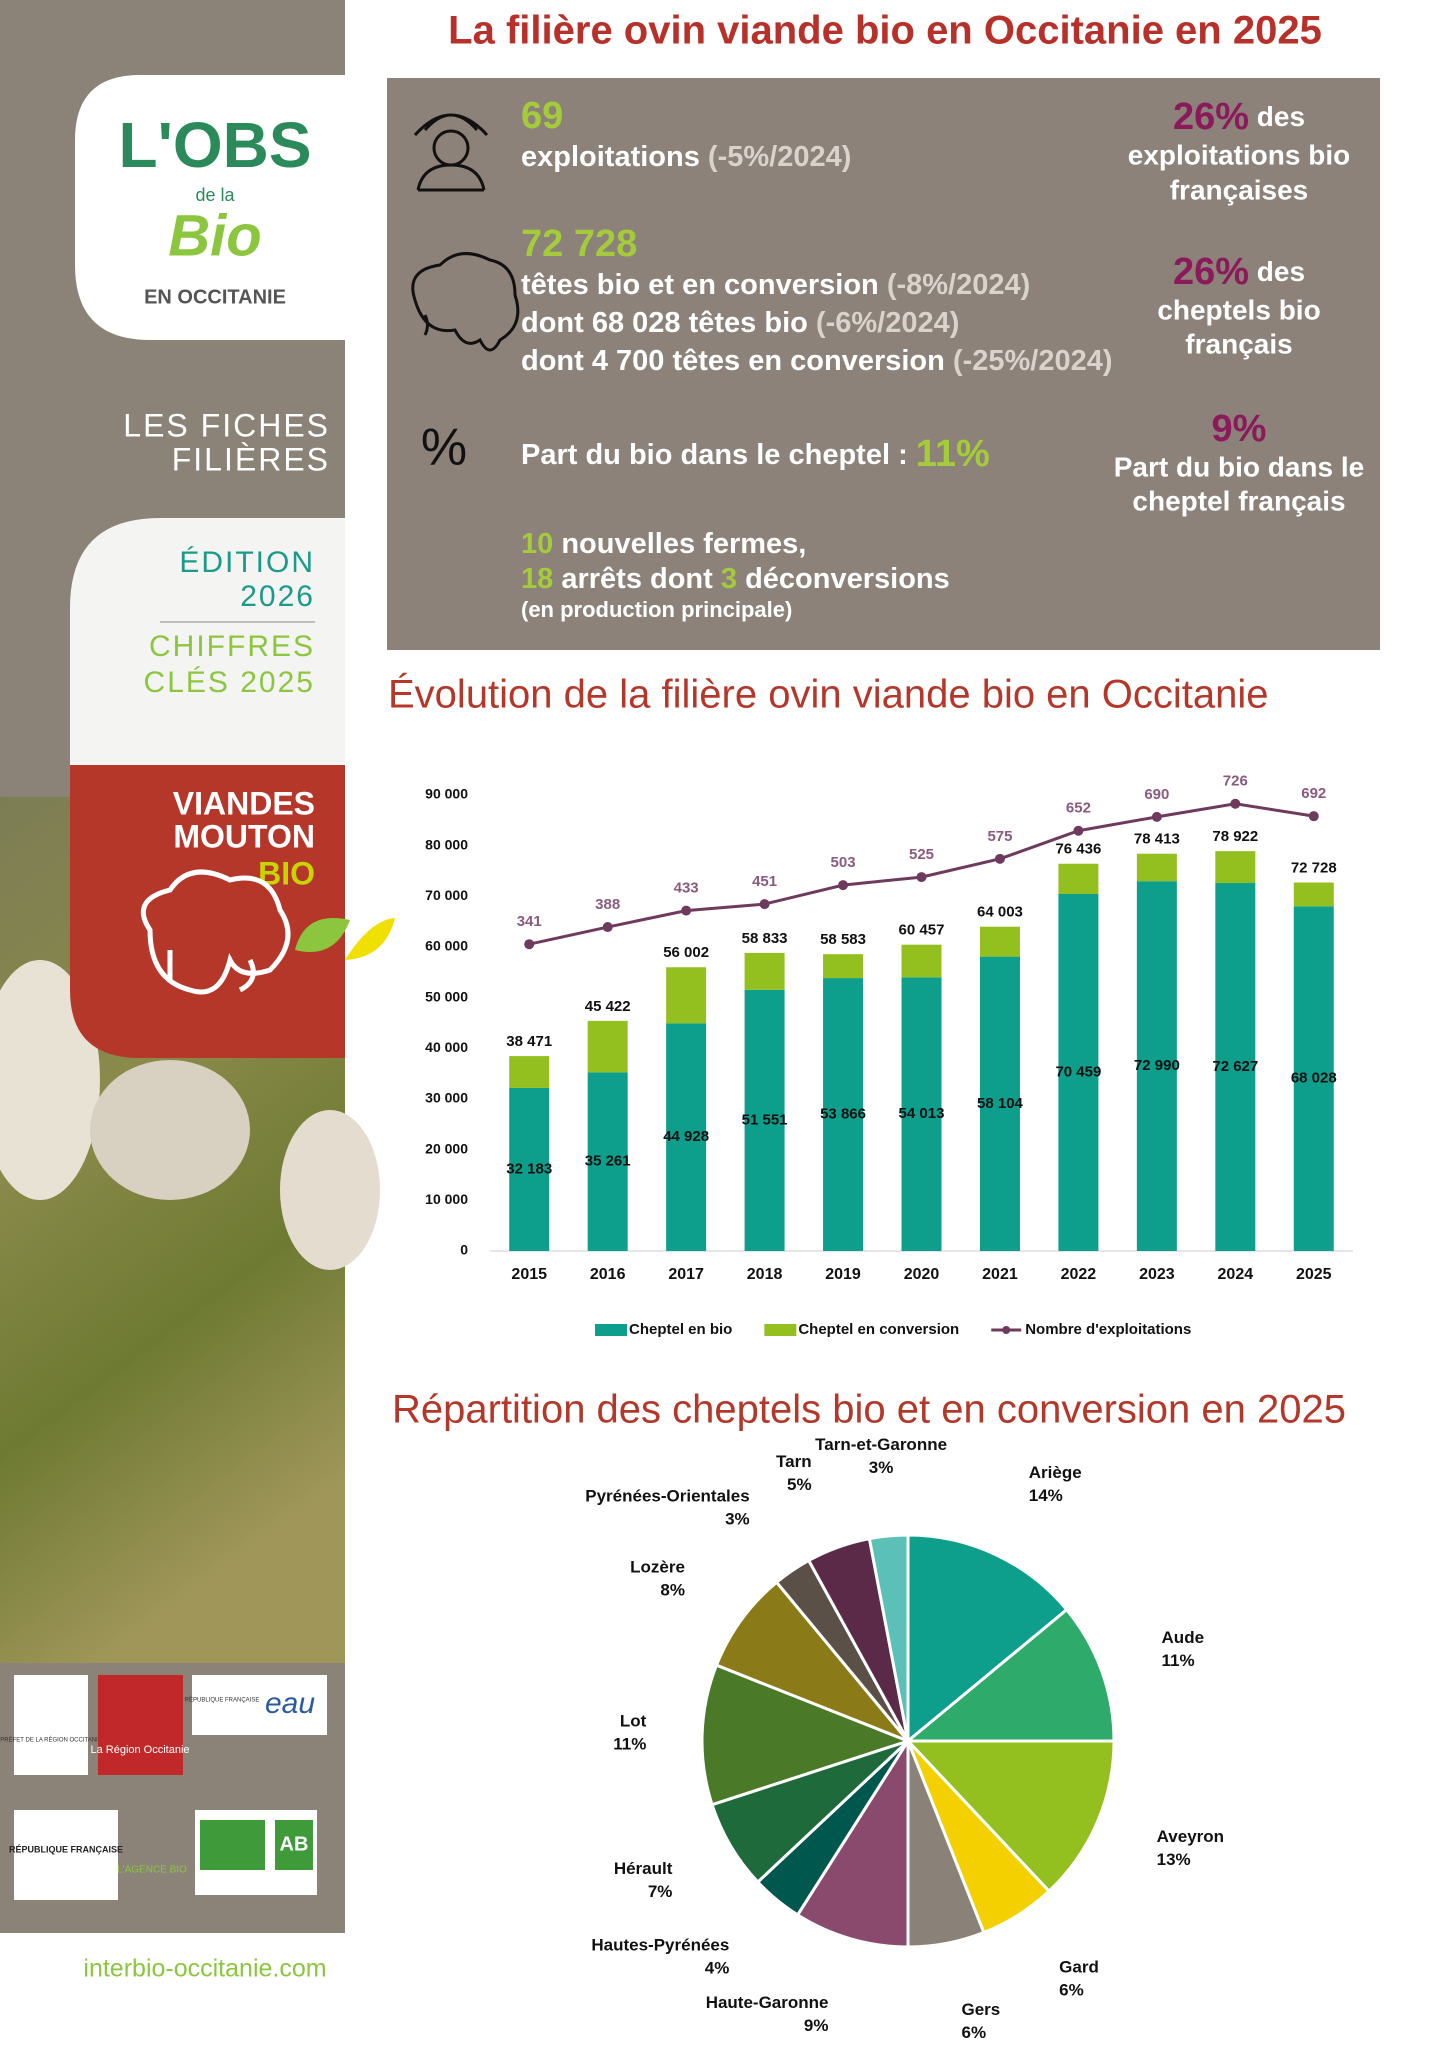  Describe the element at coordinates (680, 1329) in the screenshot. I see `legend-label: Cheptel en bio` at that location.